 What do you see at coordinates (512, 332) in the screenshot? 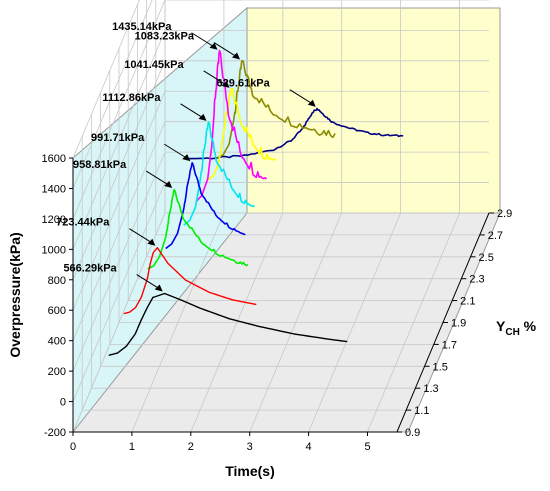
I see `z-axis-title-sub: CH` at bounding box center [512, 332].